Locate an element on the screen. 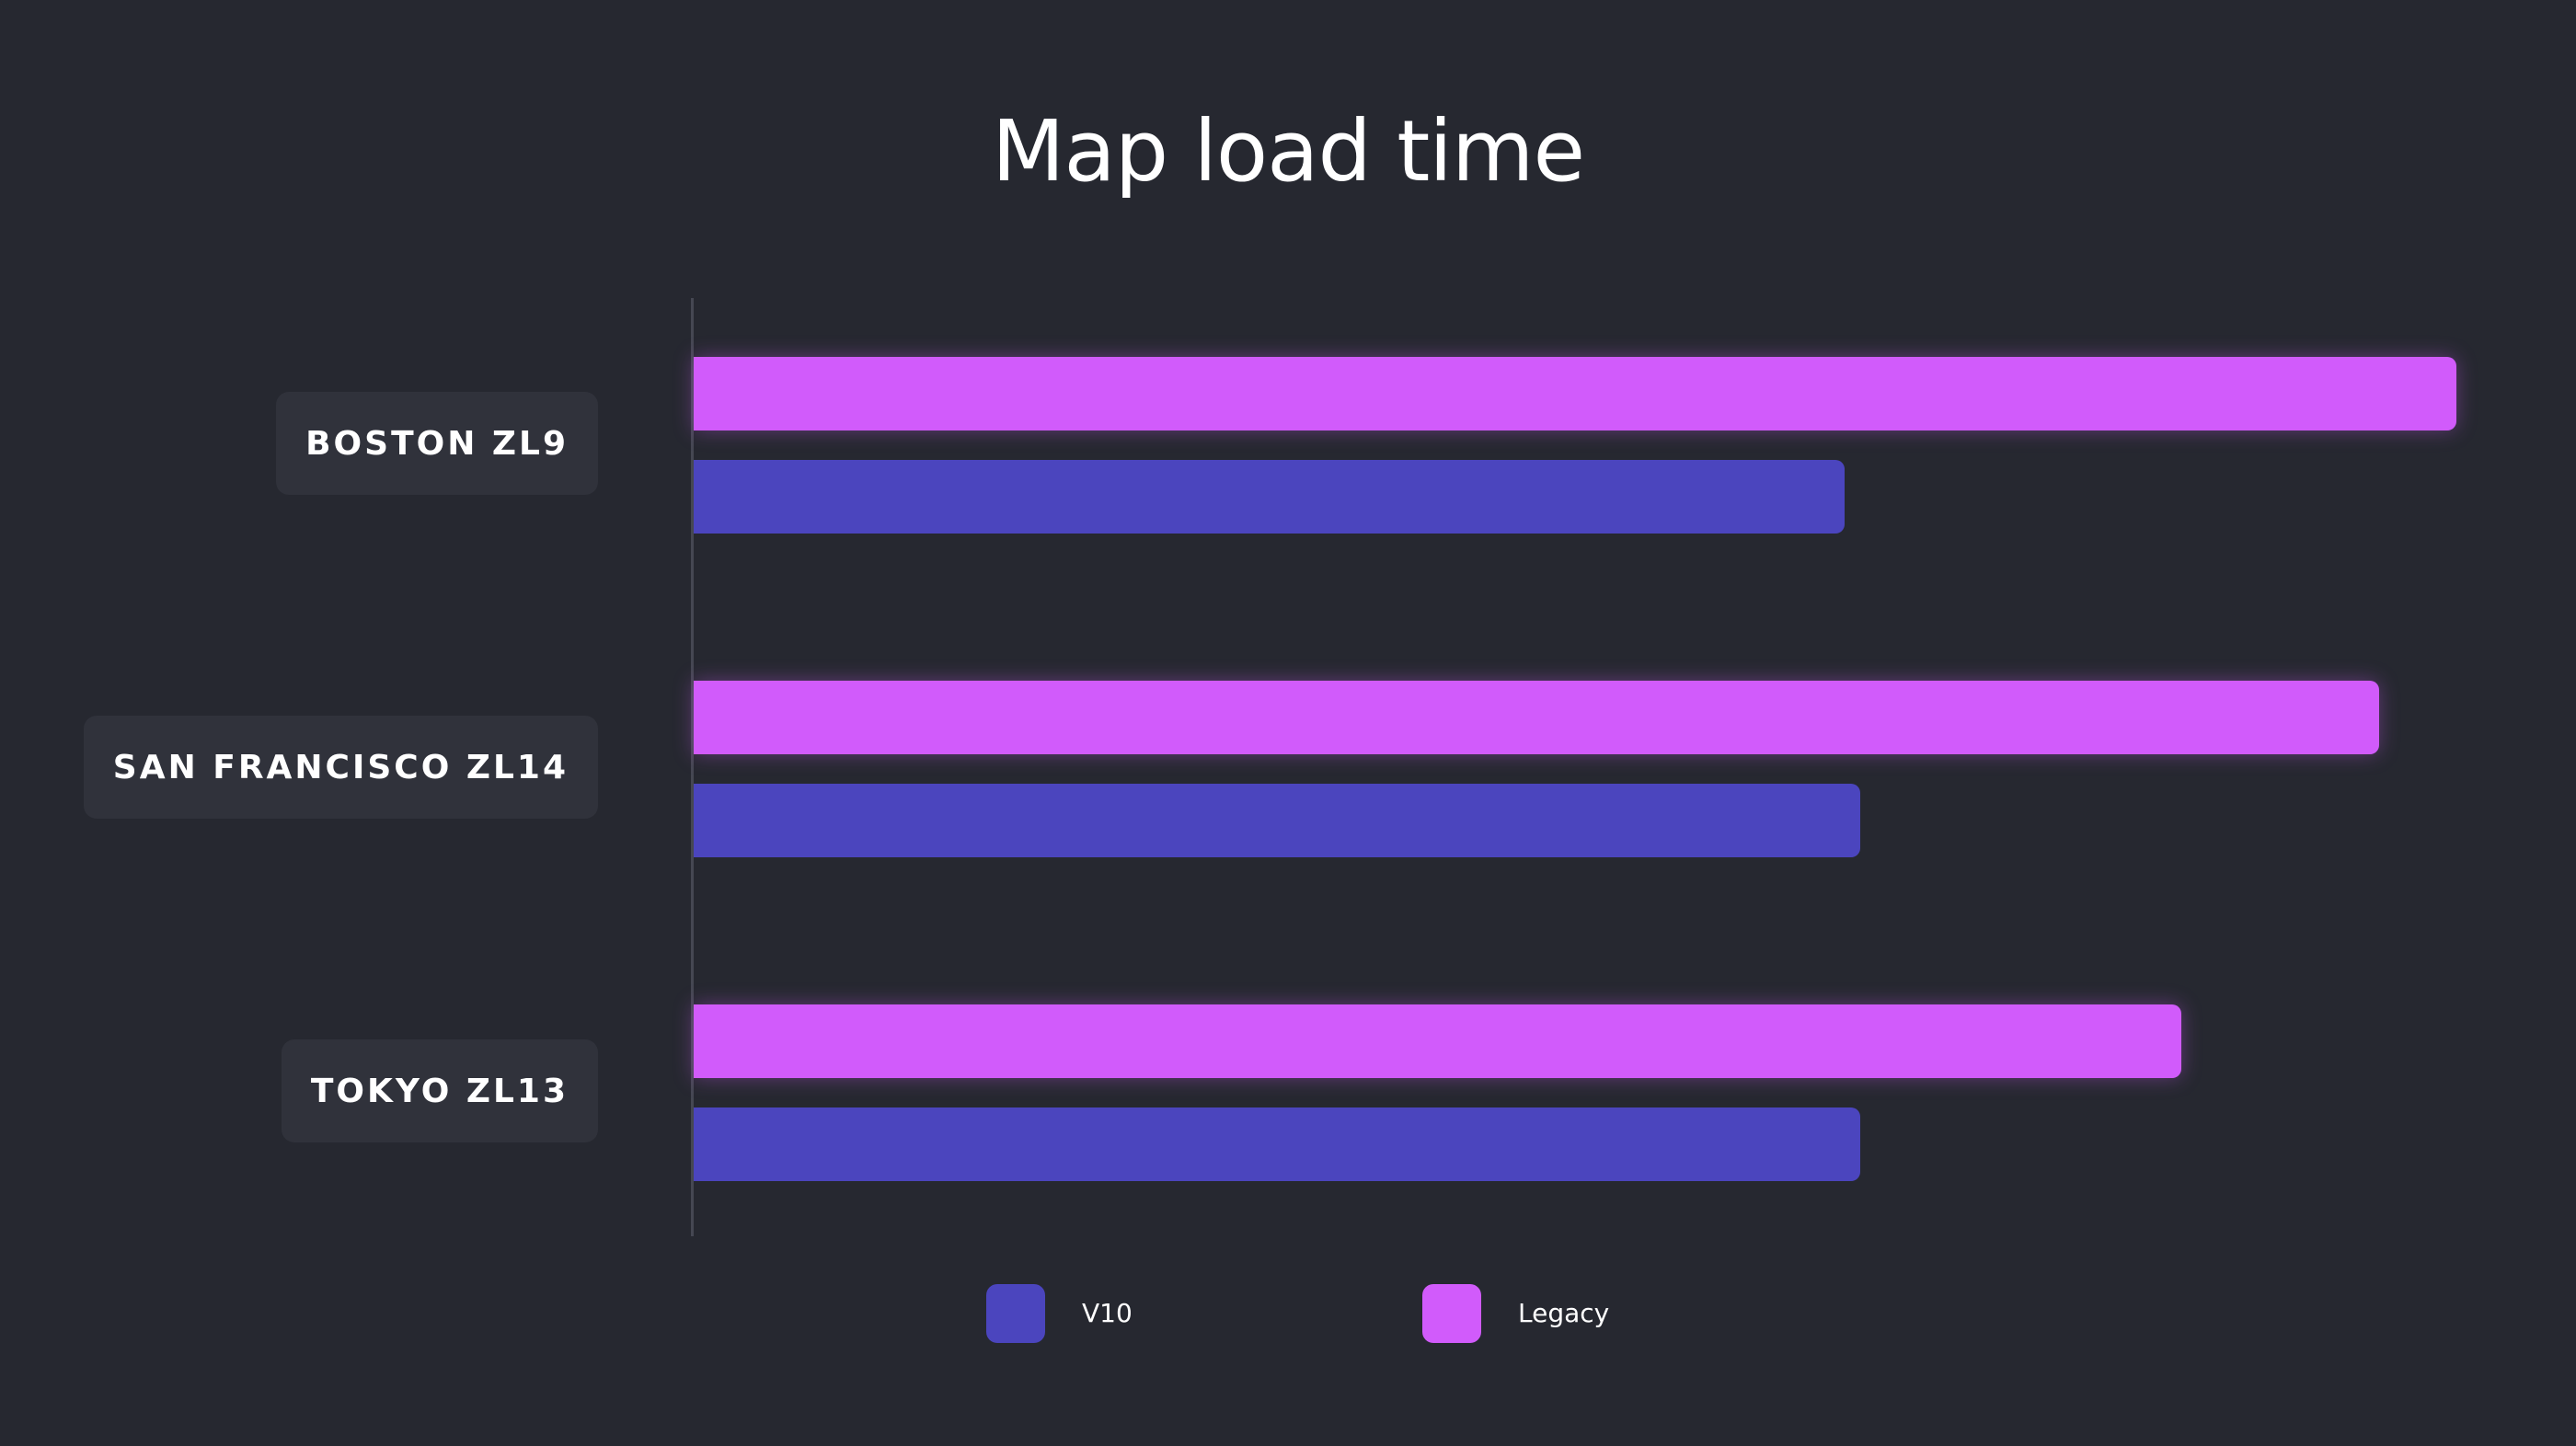 The height and width of the screenshot is (1446, 2576). bar-v10-tokyo-zl13 is located at coordinates (1277, 1144).